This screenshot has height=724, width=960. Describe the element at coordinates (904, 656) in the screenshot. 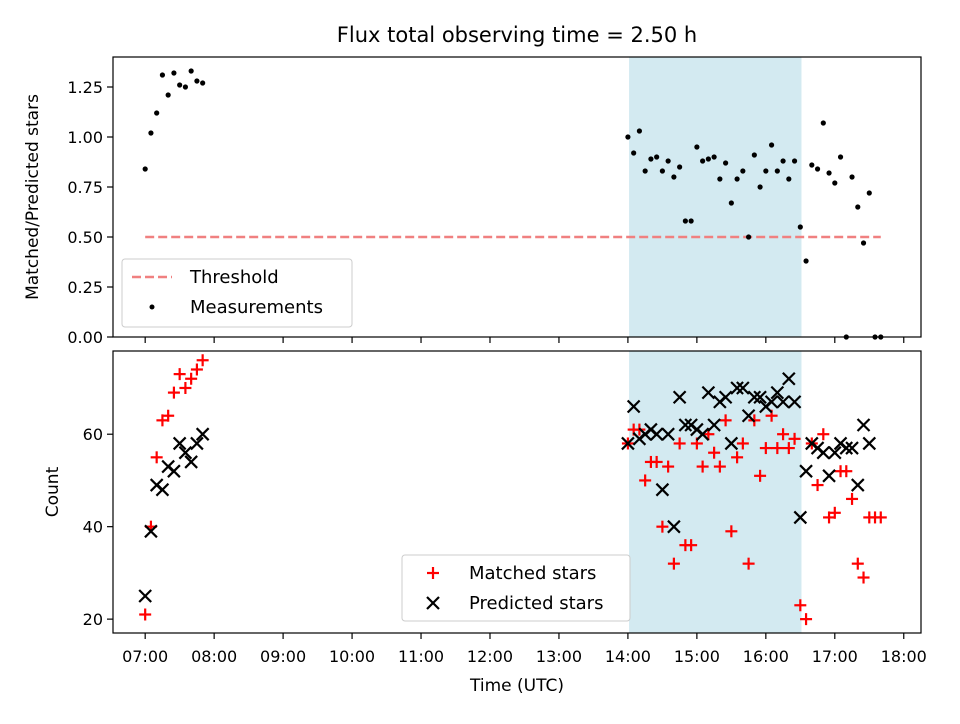

I see `x-tick-label: 18:00` at that location.